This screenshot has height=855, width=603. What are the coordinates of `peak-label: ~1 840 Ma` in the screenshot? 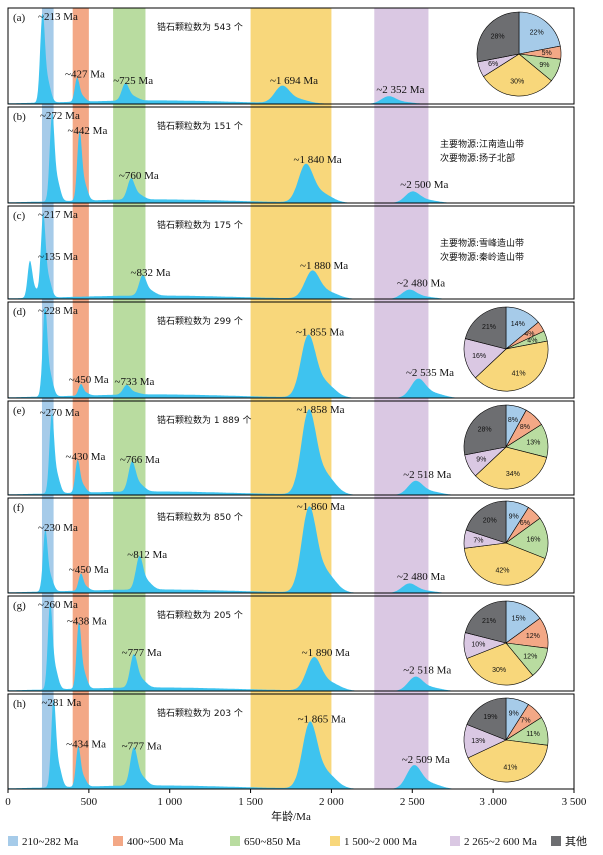 It's located at (318, 160).